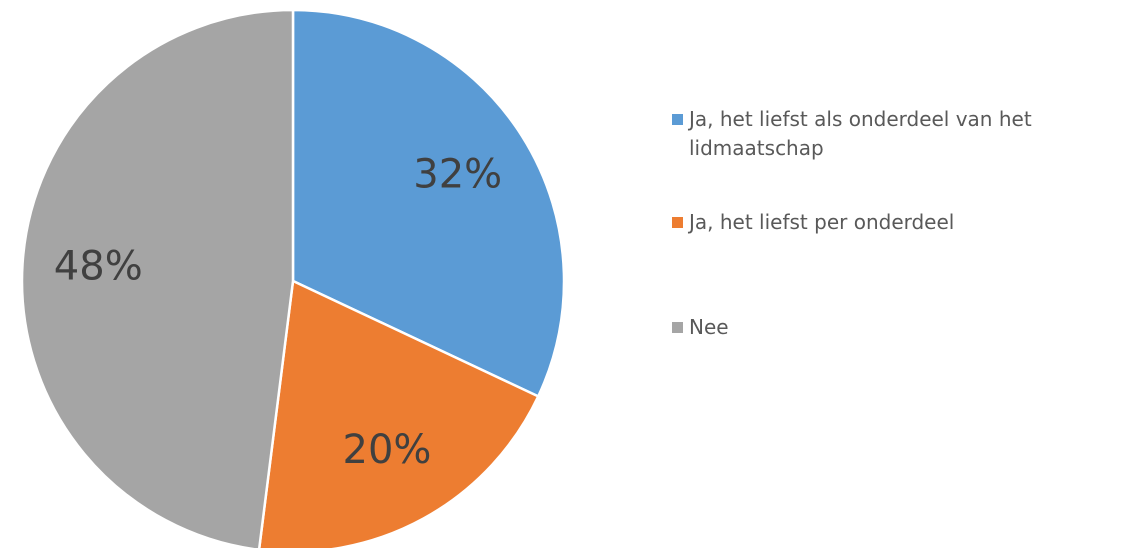 This screenshot has height=548, width=1143. What do you see at coordinates (98, 267) in the screenshot?
I see `data-label: 48%` at bounding box center [98, 267].